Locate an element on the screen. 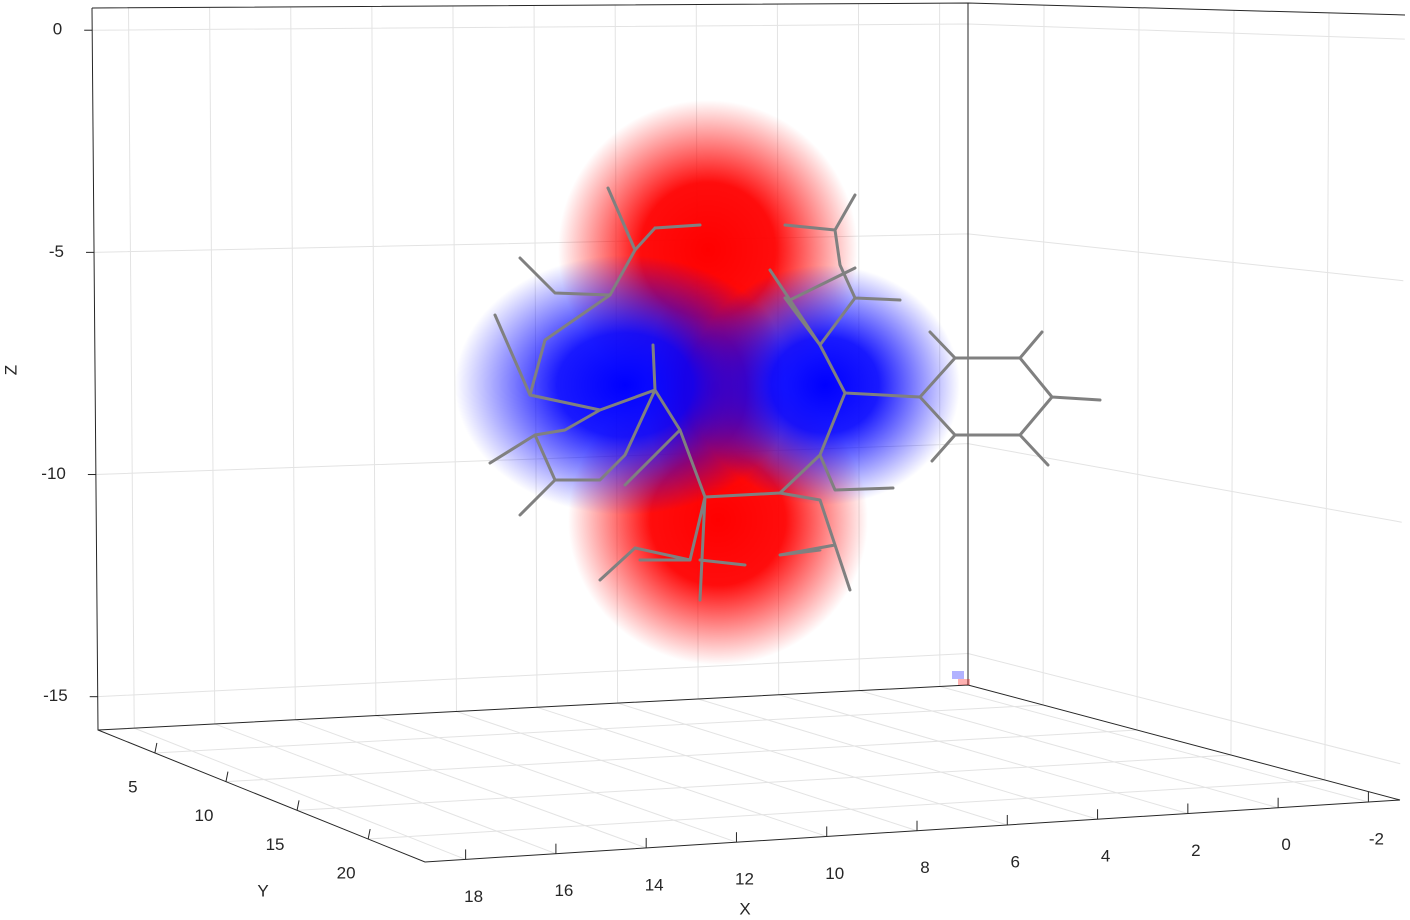 The image size is (1410, 920). x-tick-label: 10 is located at coordinates (834, 873).